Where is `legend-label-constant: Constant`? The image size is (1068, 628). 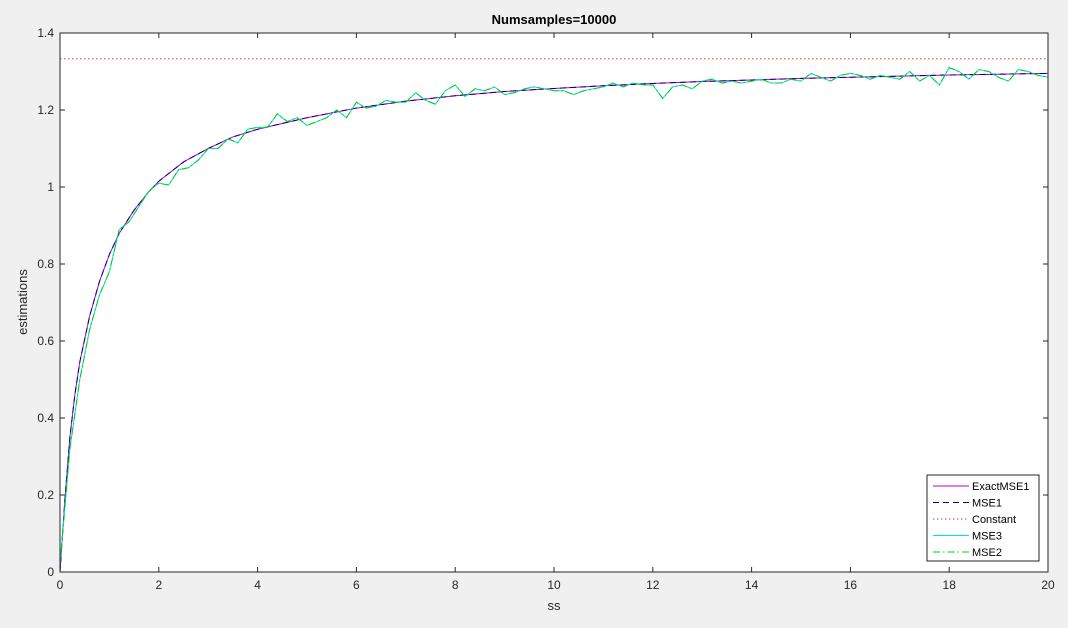
legend-label-constant: Constant is located at coordinates (994, 520).